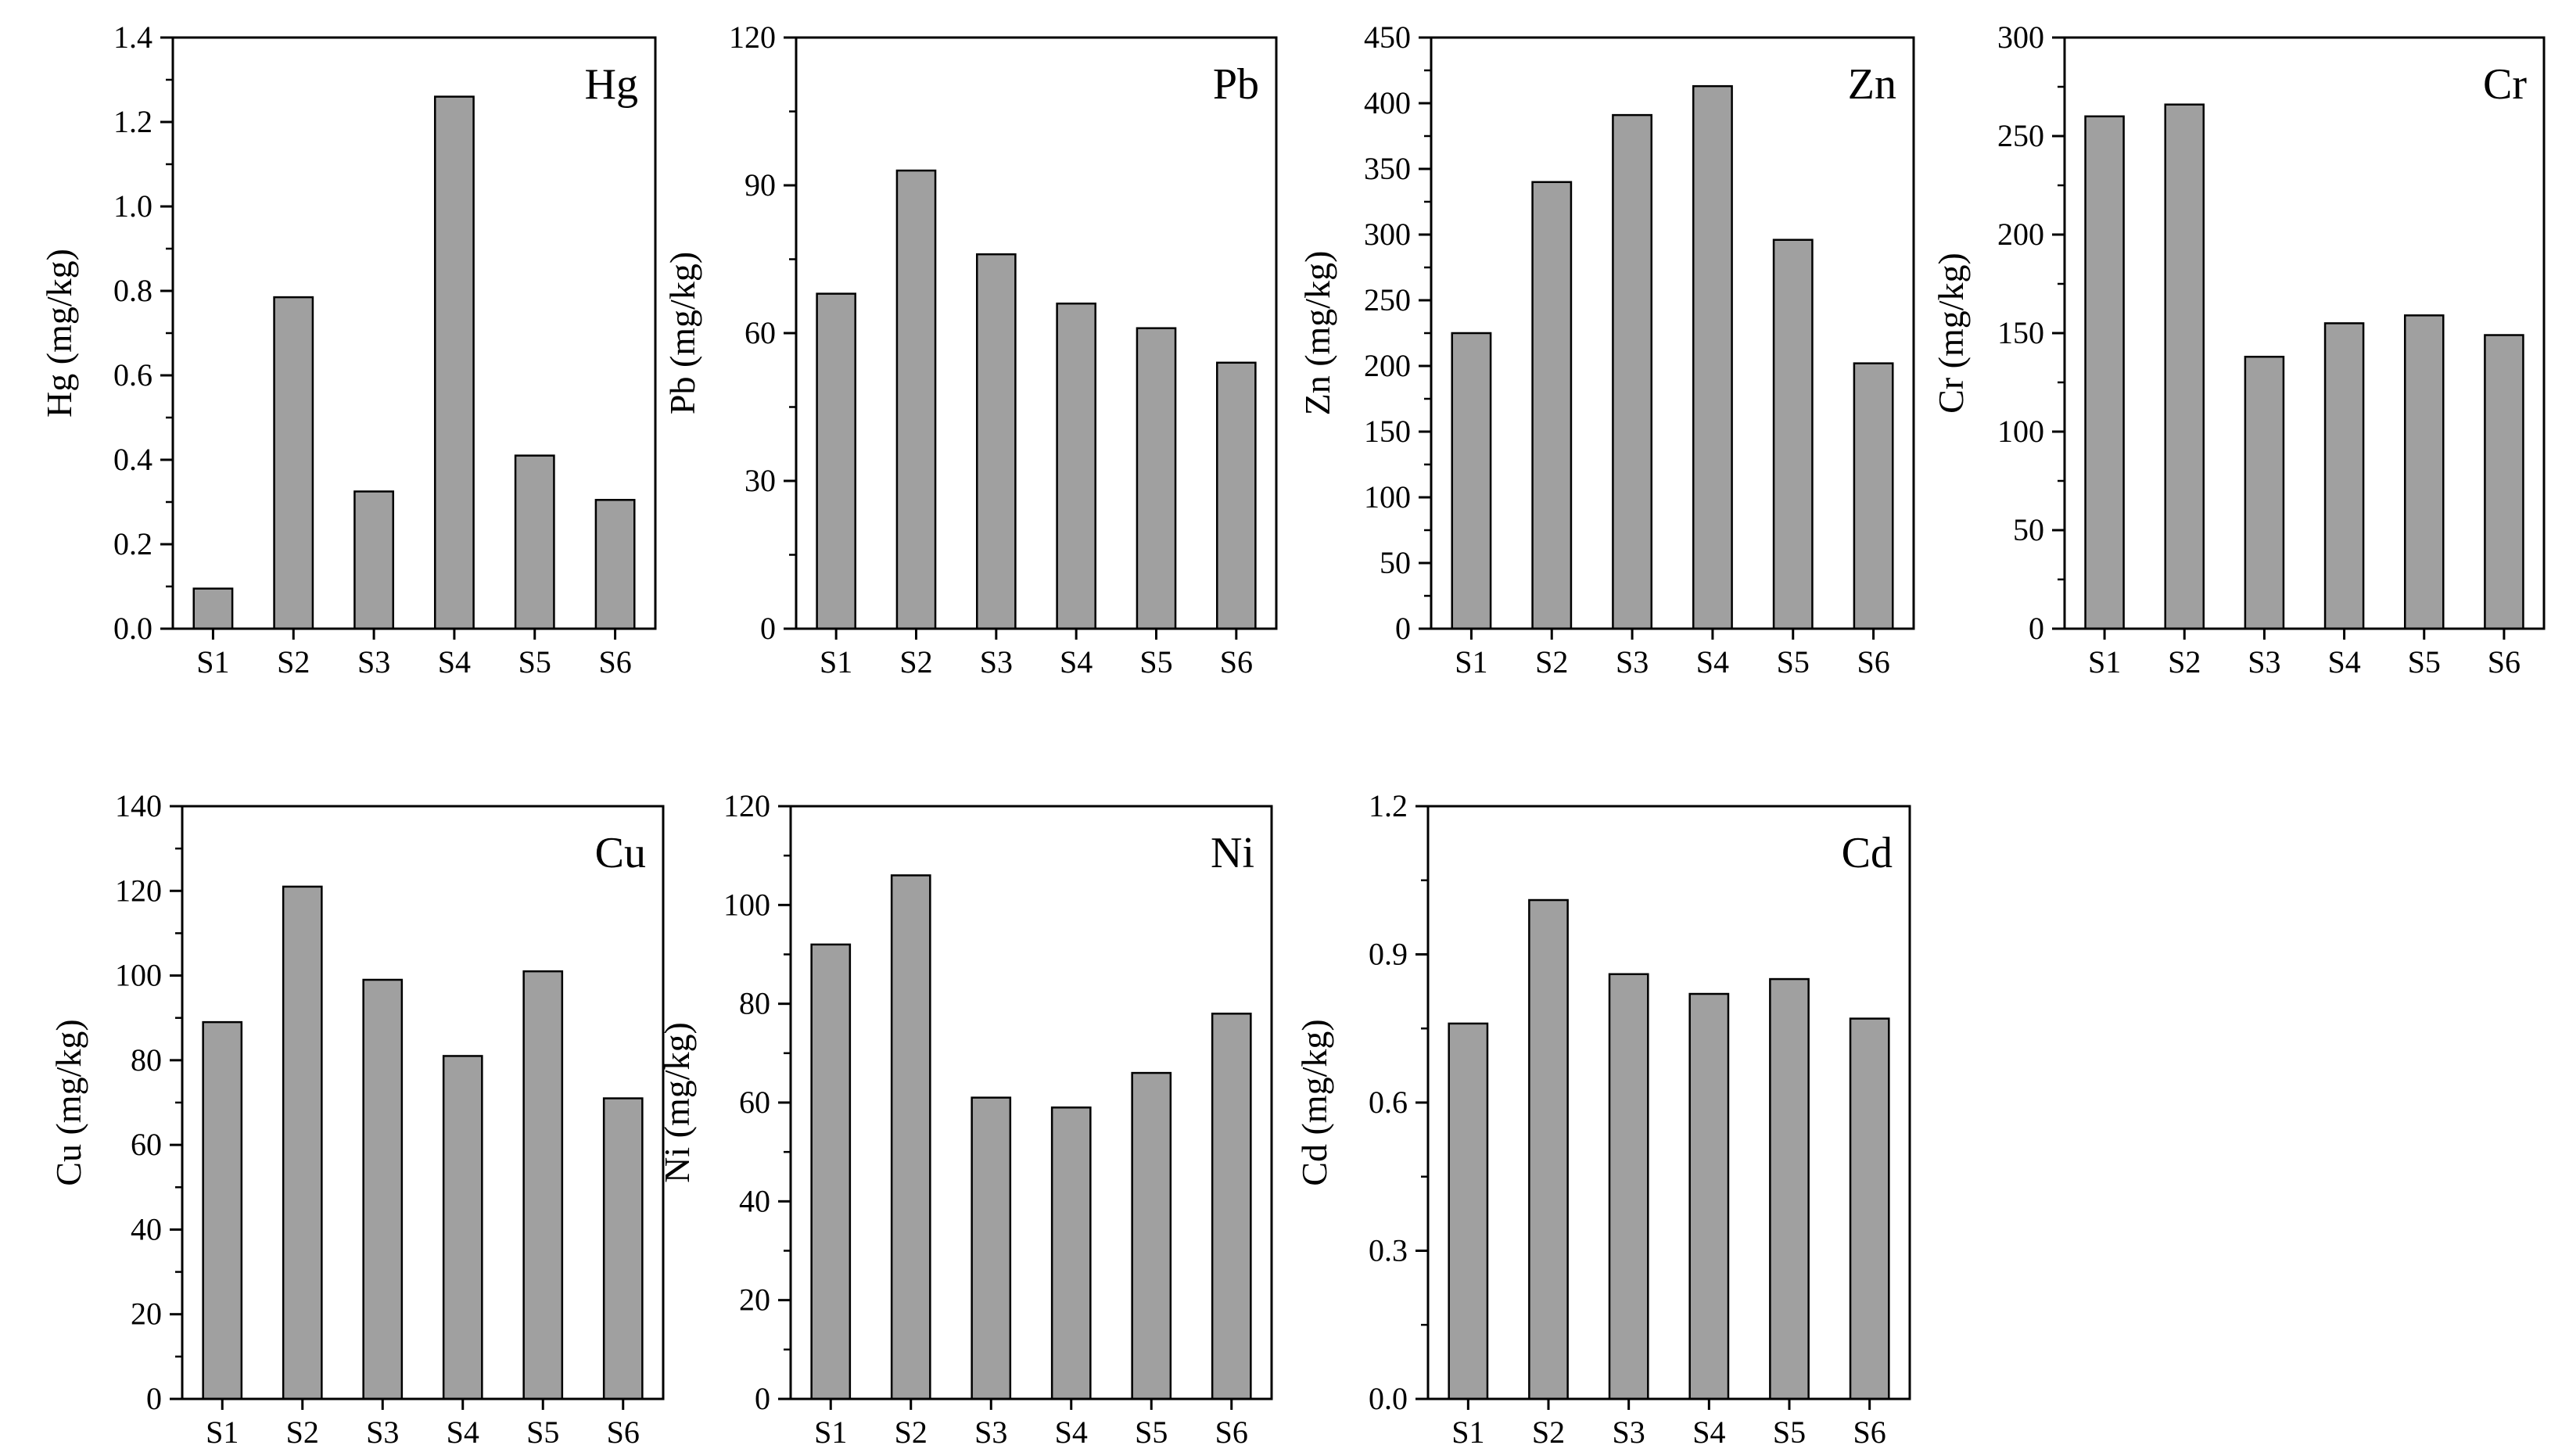 This screenshot has width=2569, height=1456. I want to click on chart-hg-bar-s3, so click(374, 560).